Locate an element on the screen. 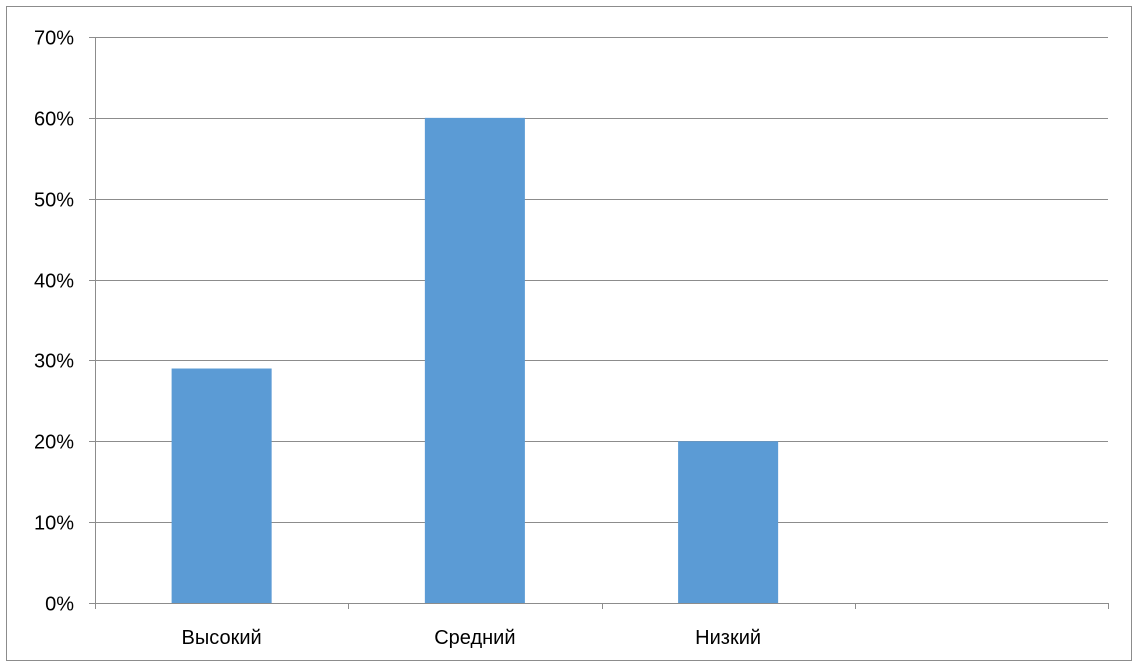 This screenshot has width=1137, height=666. y-tick-label: 30% is located at coordinates (54, 362).